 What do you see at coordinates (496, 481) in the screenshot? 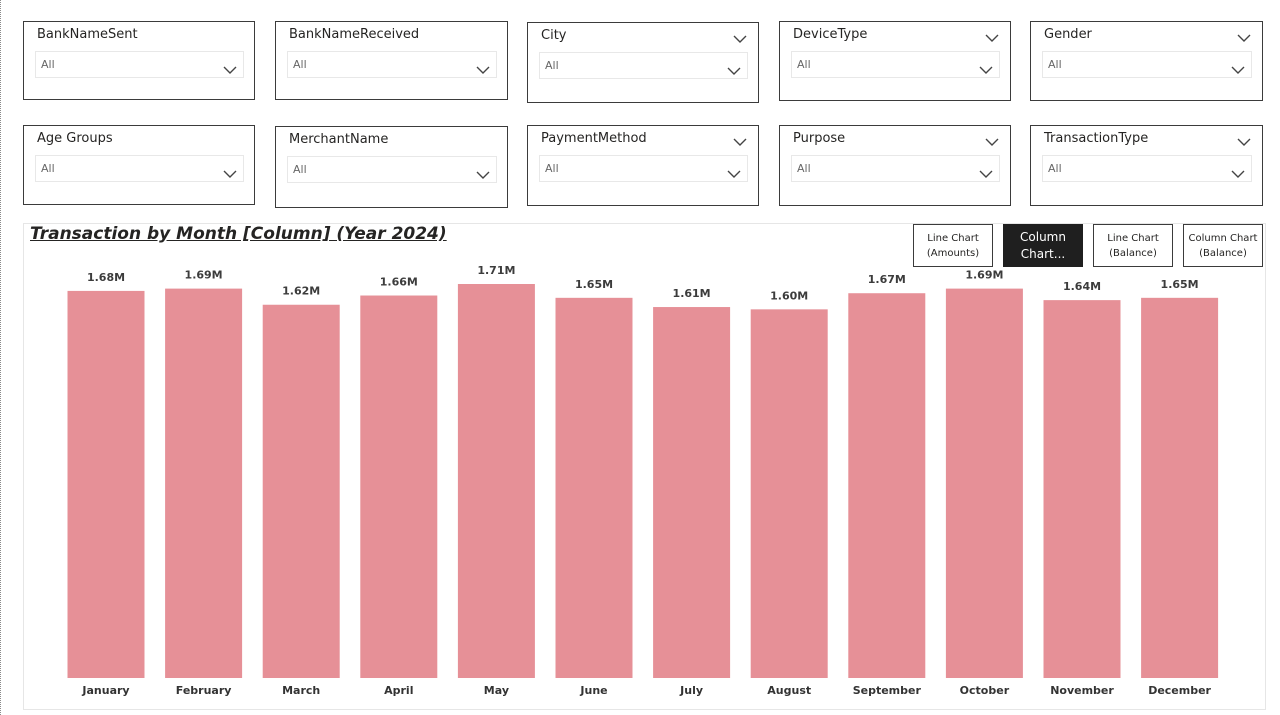
I see `bar-may` at bounding box center [496, 481].